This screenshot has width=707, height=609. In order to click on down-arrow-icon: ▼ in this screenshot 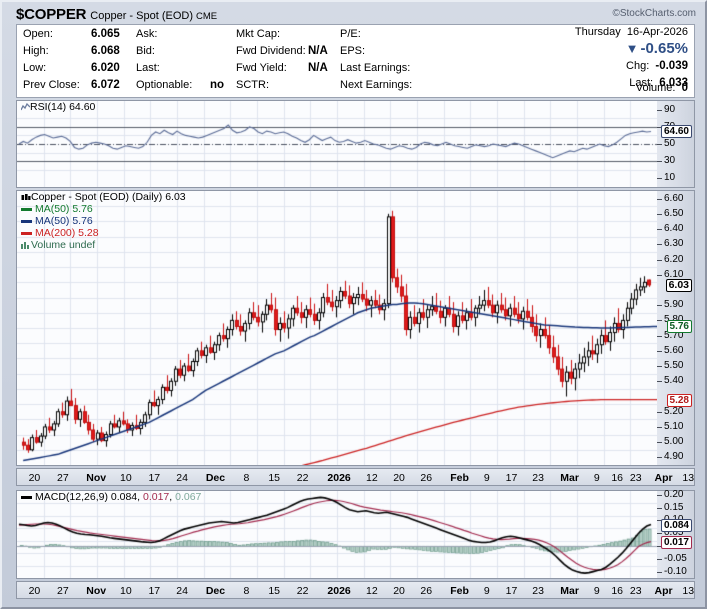, I will do `click(632, 48)`.